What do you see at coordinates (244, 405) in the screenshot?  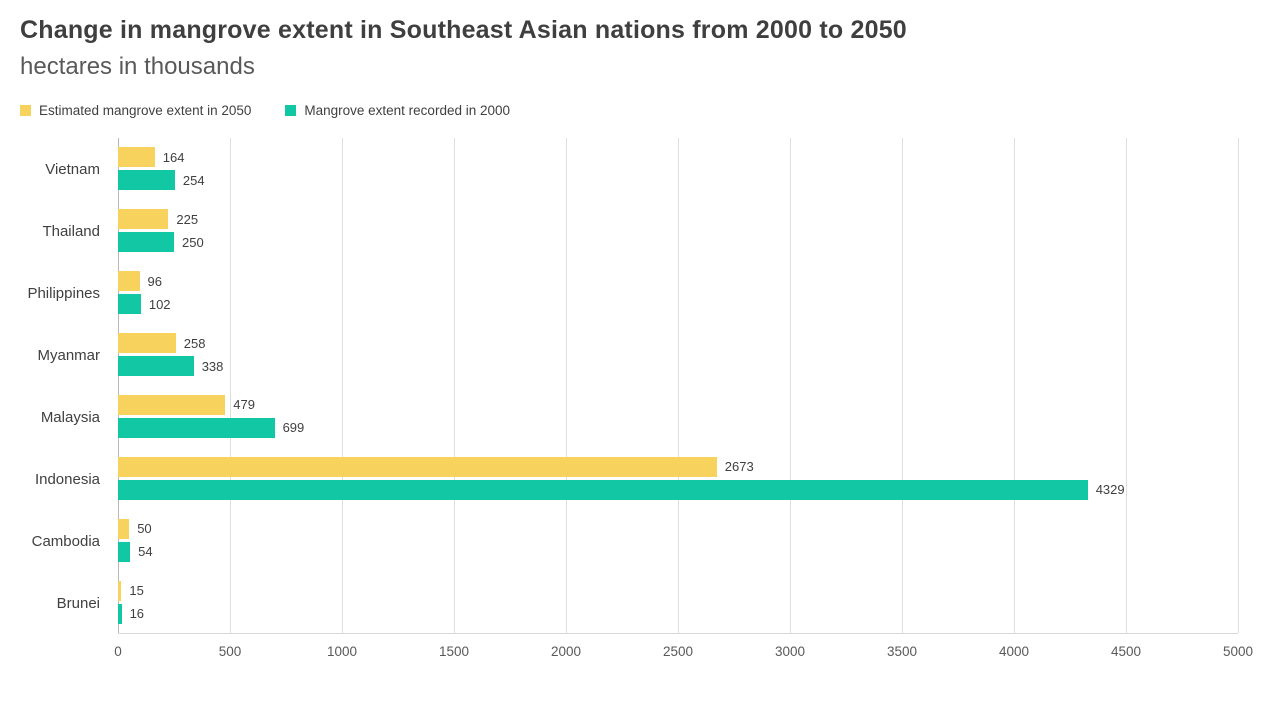 I see `bar-value-label: 479` at bounding box center [244, 405].